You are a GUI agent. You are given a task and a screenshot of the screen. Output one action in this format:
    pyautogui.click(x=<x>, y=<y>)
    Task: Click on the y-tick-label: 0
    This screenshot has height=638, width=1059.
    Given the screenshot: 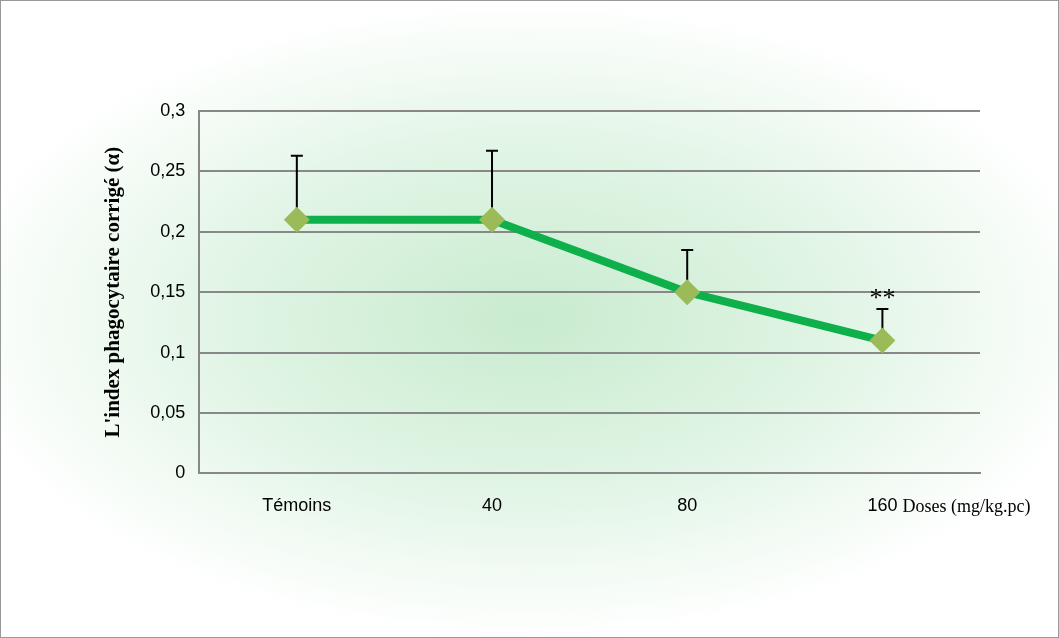 What is the action you would take?
    pyautogui.click(x=180, y=472)
    